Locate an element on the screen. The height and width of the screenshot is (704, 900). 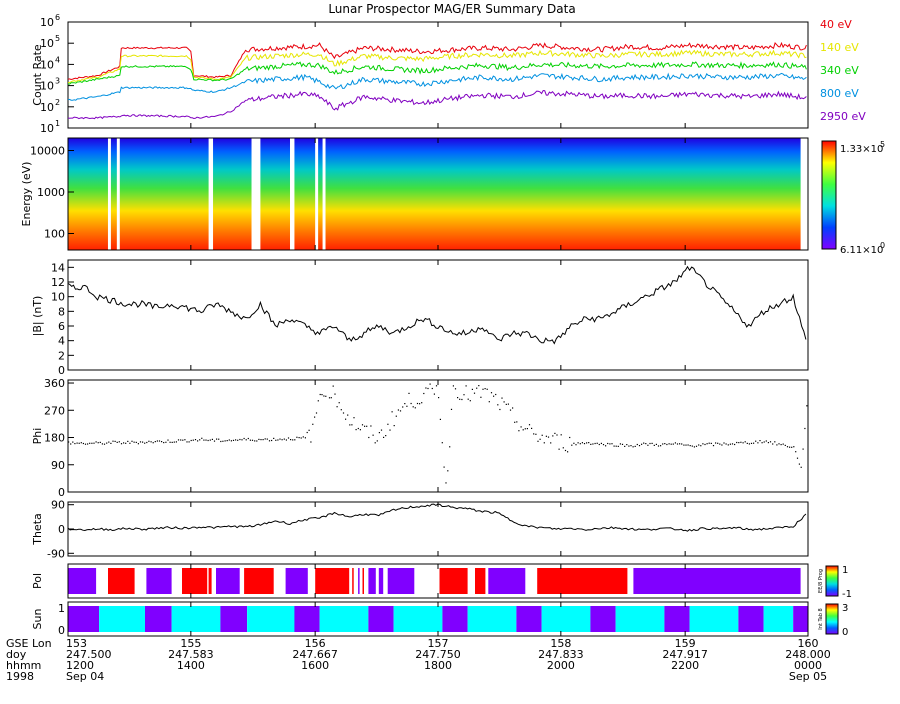
xaxis-lon-6: 160 is located at coordinates (808, 643).